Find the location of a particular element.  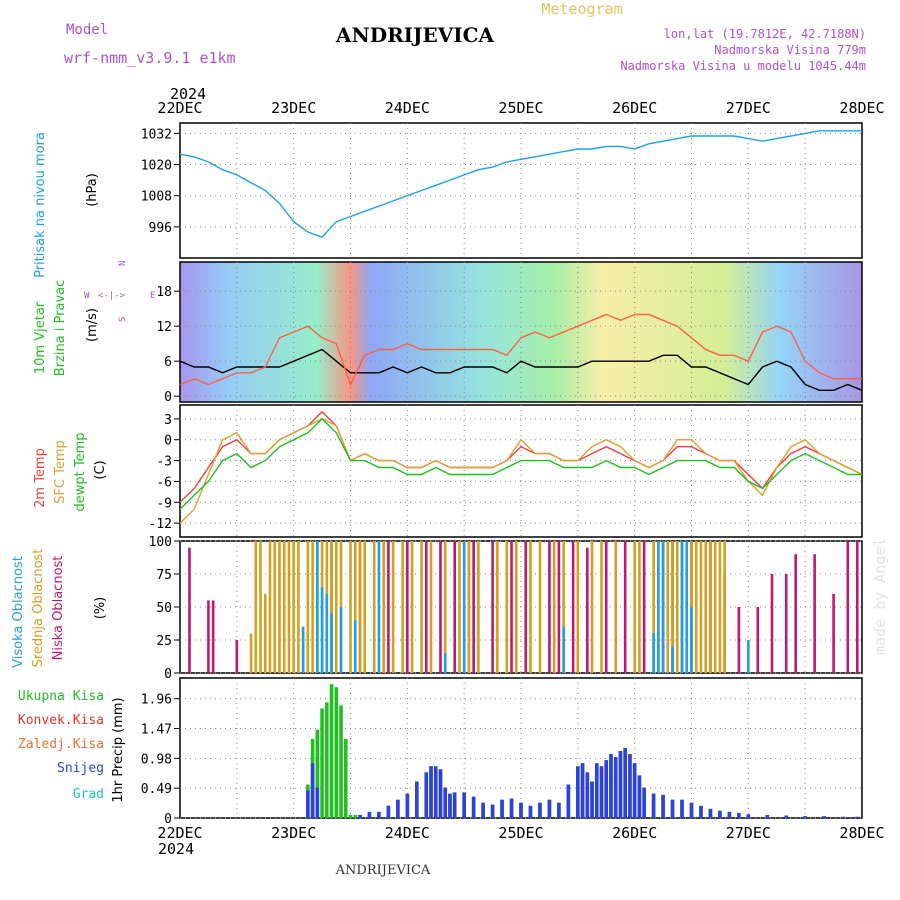

y-tick-label: 75 is located at coordinates (164, 575).